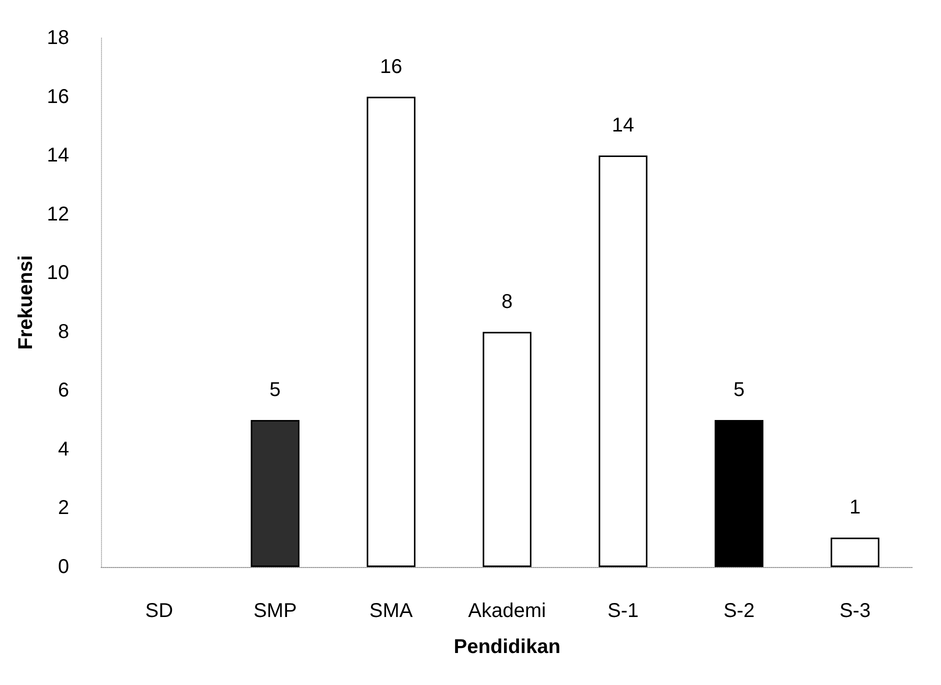  Describe the element at coordinates (623, 611) in the screenshot. I see `x-tick-label: S-1` at that location.